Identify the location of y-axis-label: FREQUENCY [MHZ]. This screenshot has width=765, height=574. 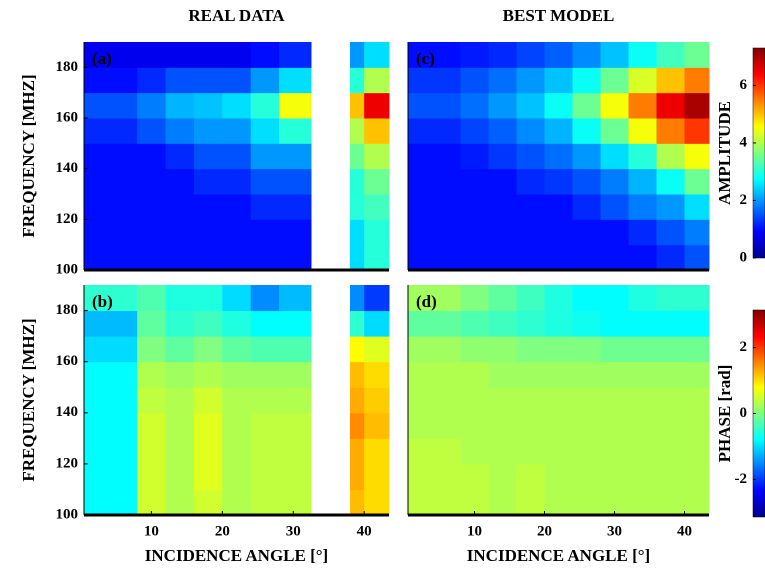
(28, 399).